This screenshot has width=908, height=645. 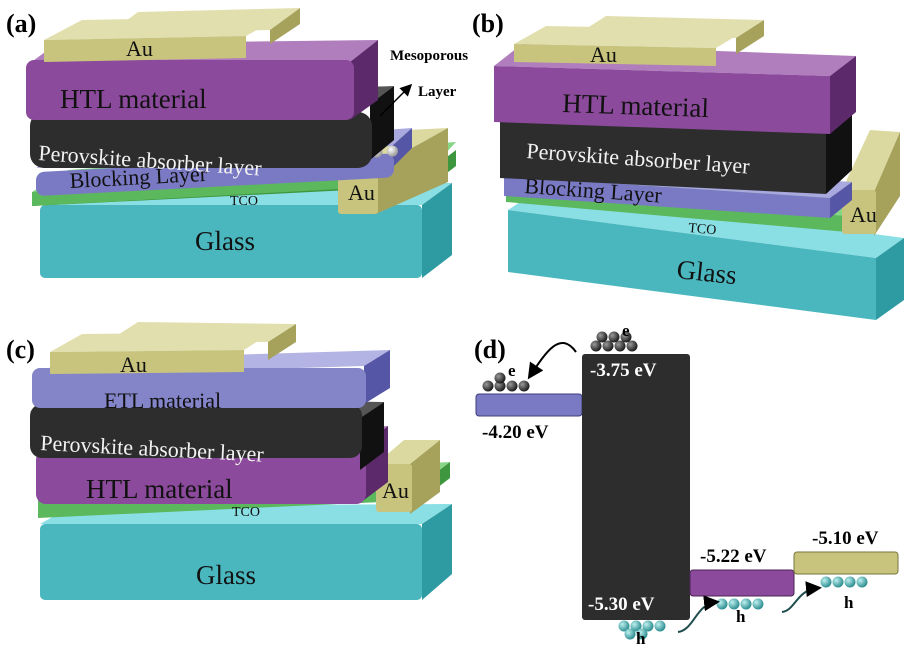 What do you see at coordinates (20, 349) in the screenshot?
I see `panel-c-label: (c)` at bounding box center [20, 349].